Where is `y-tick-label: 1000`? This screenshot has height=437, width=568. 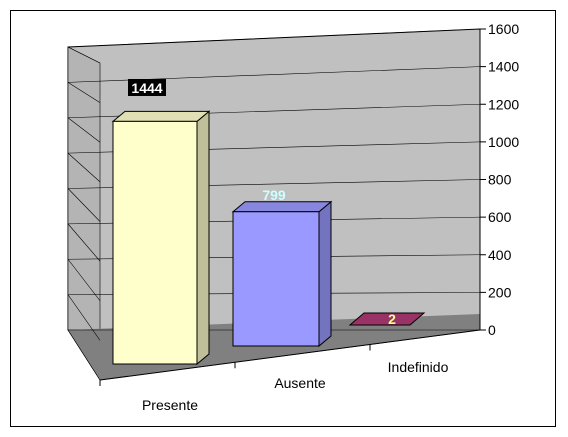 y-tick-label: 1000 is located at coordinates (503, 142).